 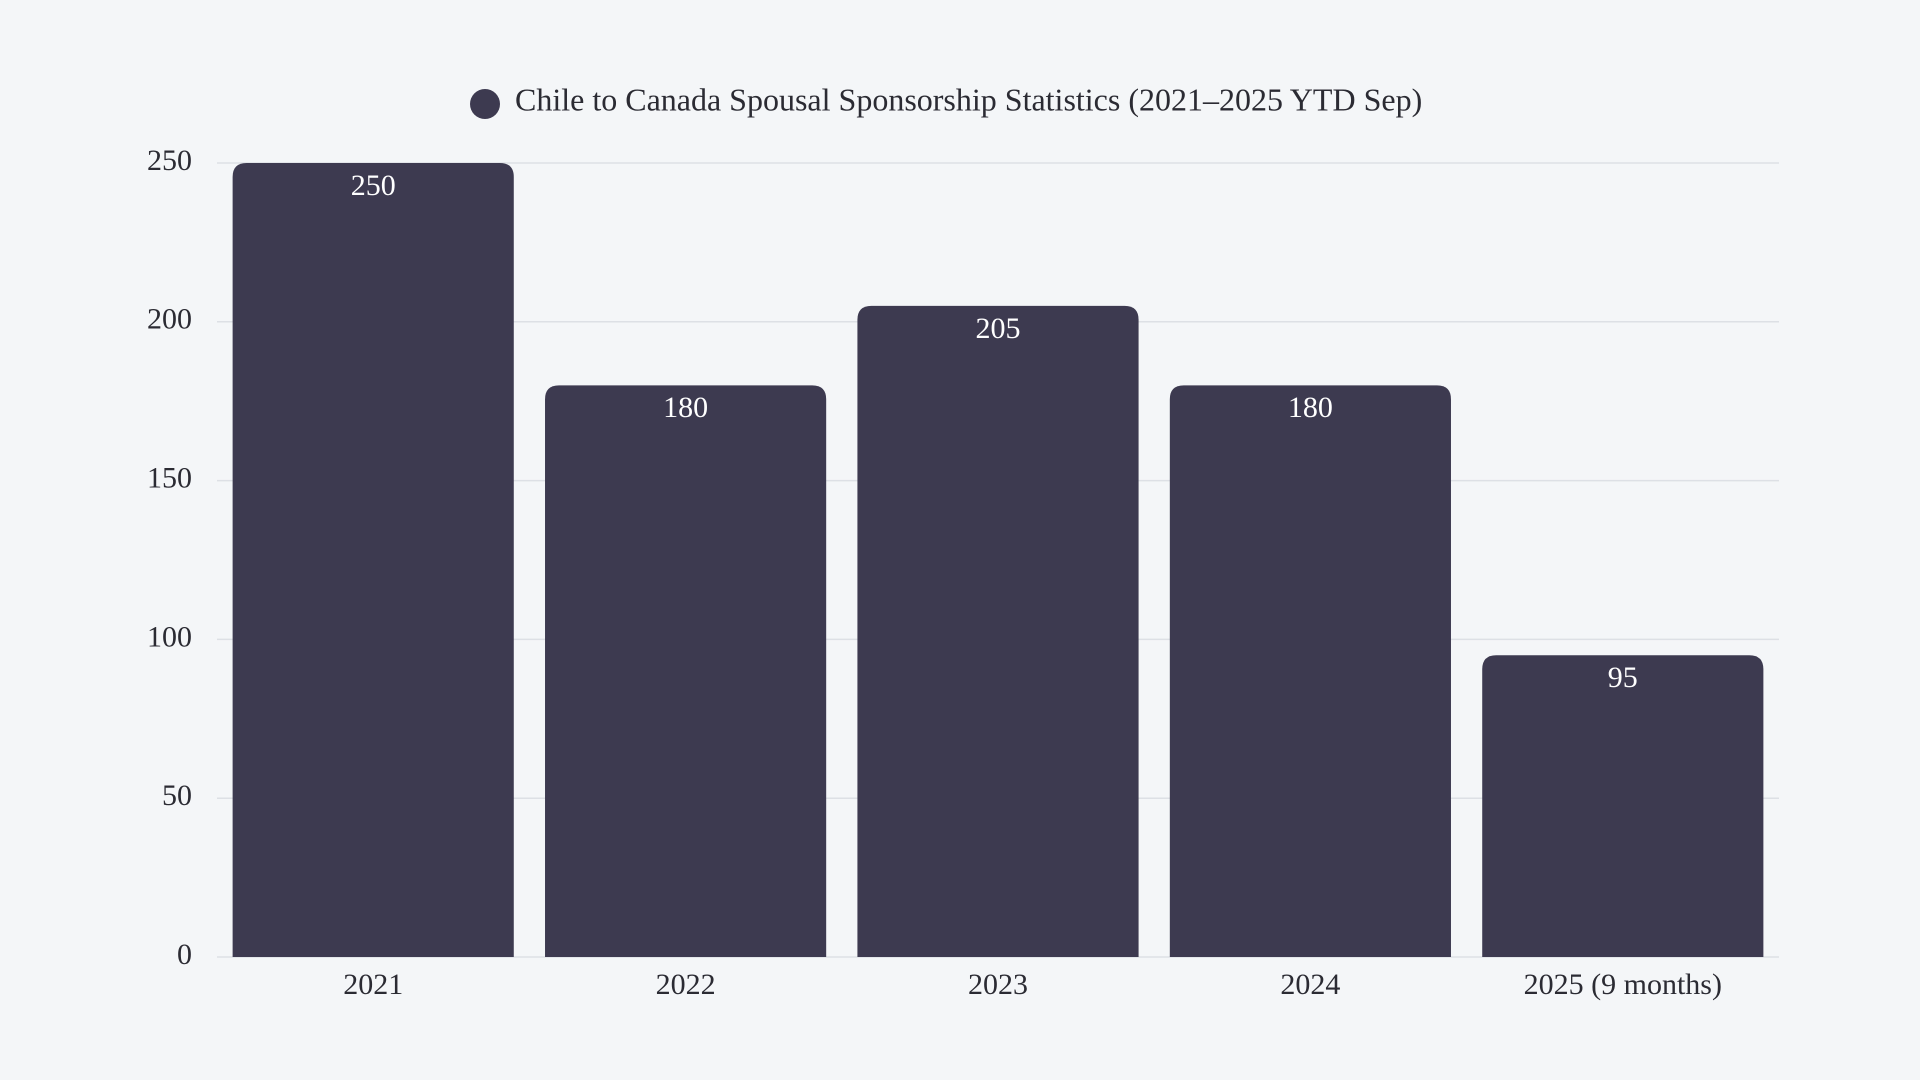 What do you see at coordinates (177, 795) in the screenshot?
I see `y-tick-label: 50` at bounding box center [177, 795].